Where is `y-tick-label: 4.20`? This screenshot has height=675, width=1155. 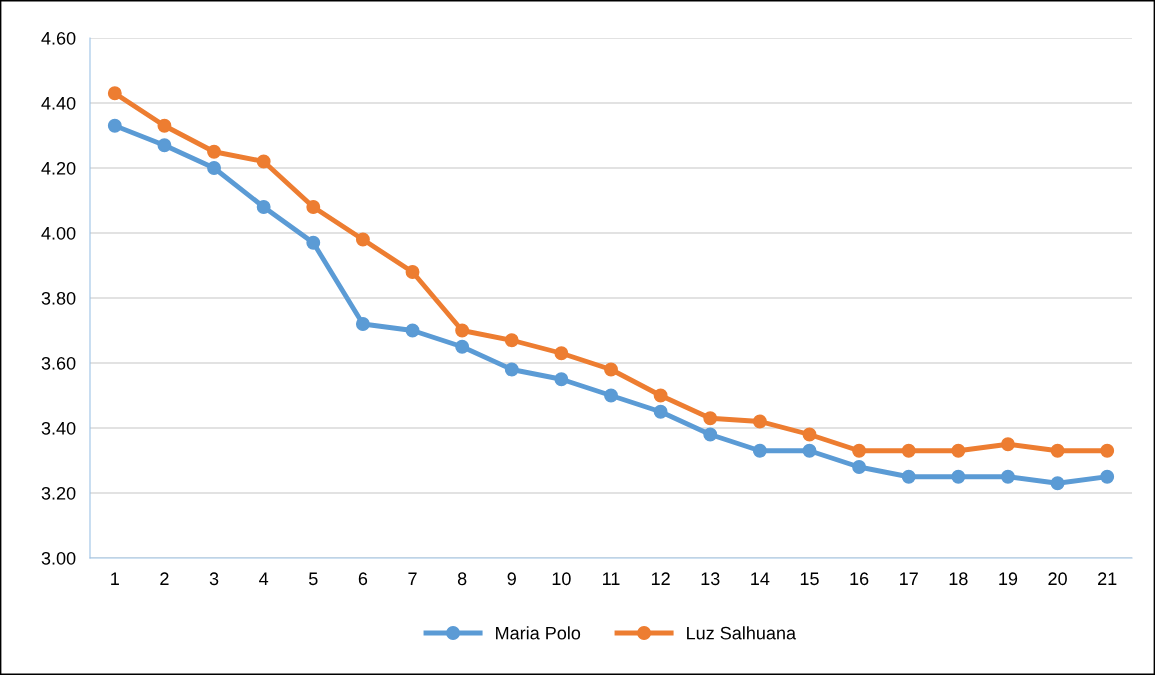
y-tick-label: 4.20 is located at coordinates (58, 168).